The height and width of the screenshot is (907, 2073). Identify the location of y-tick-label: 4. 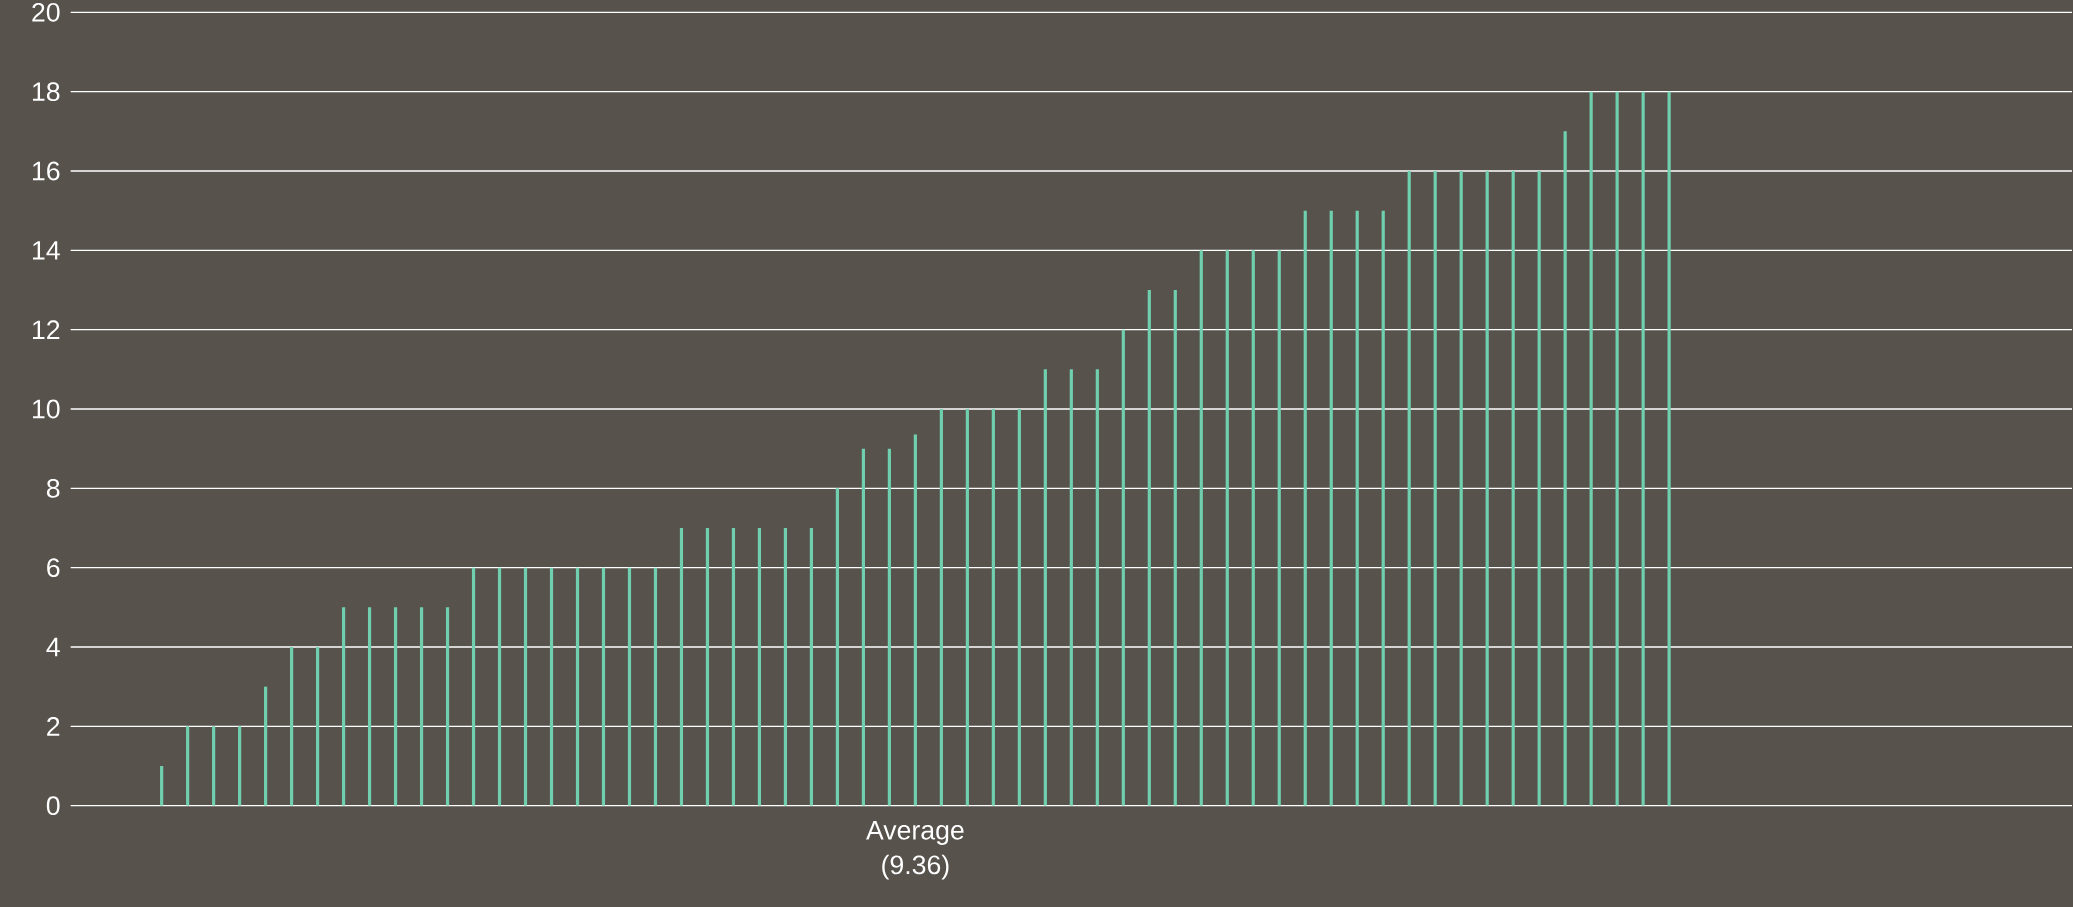
(53, 647).